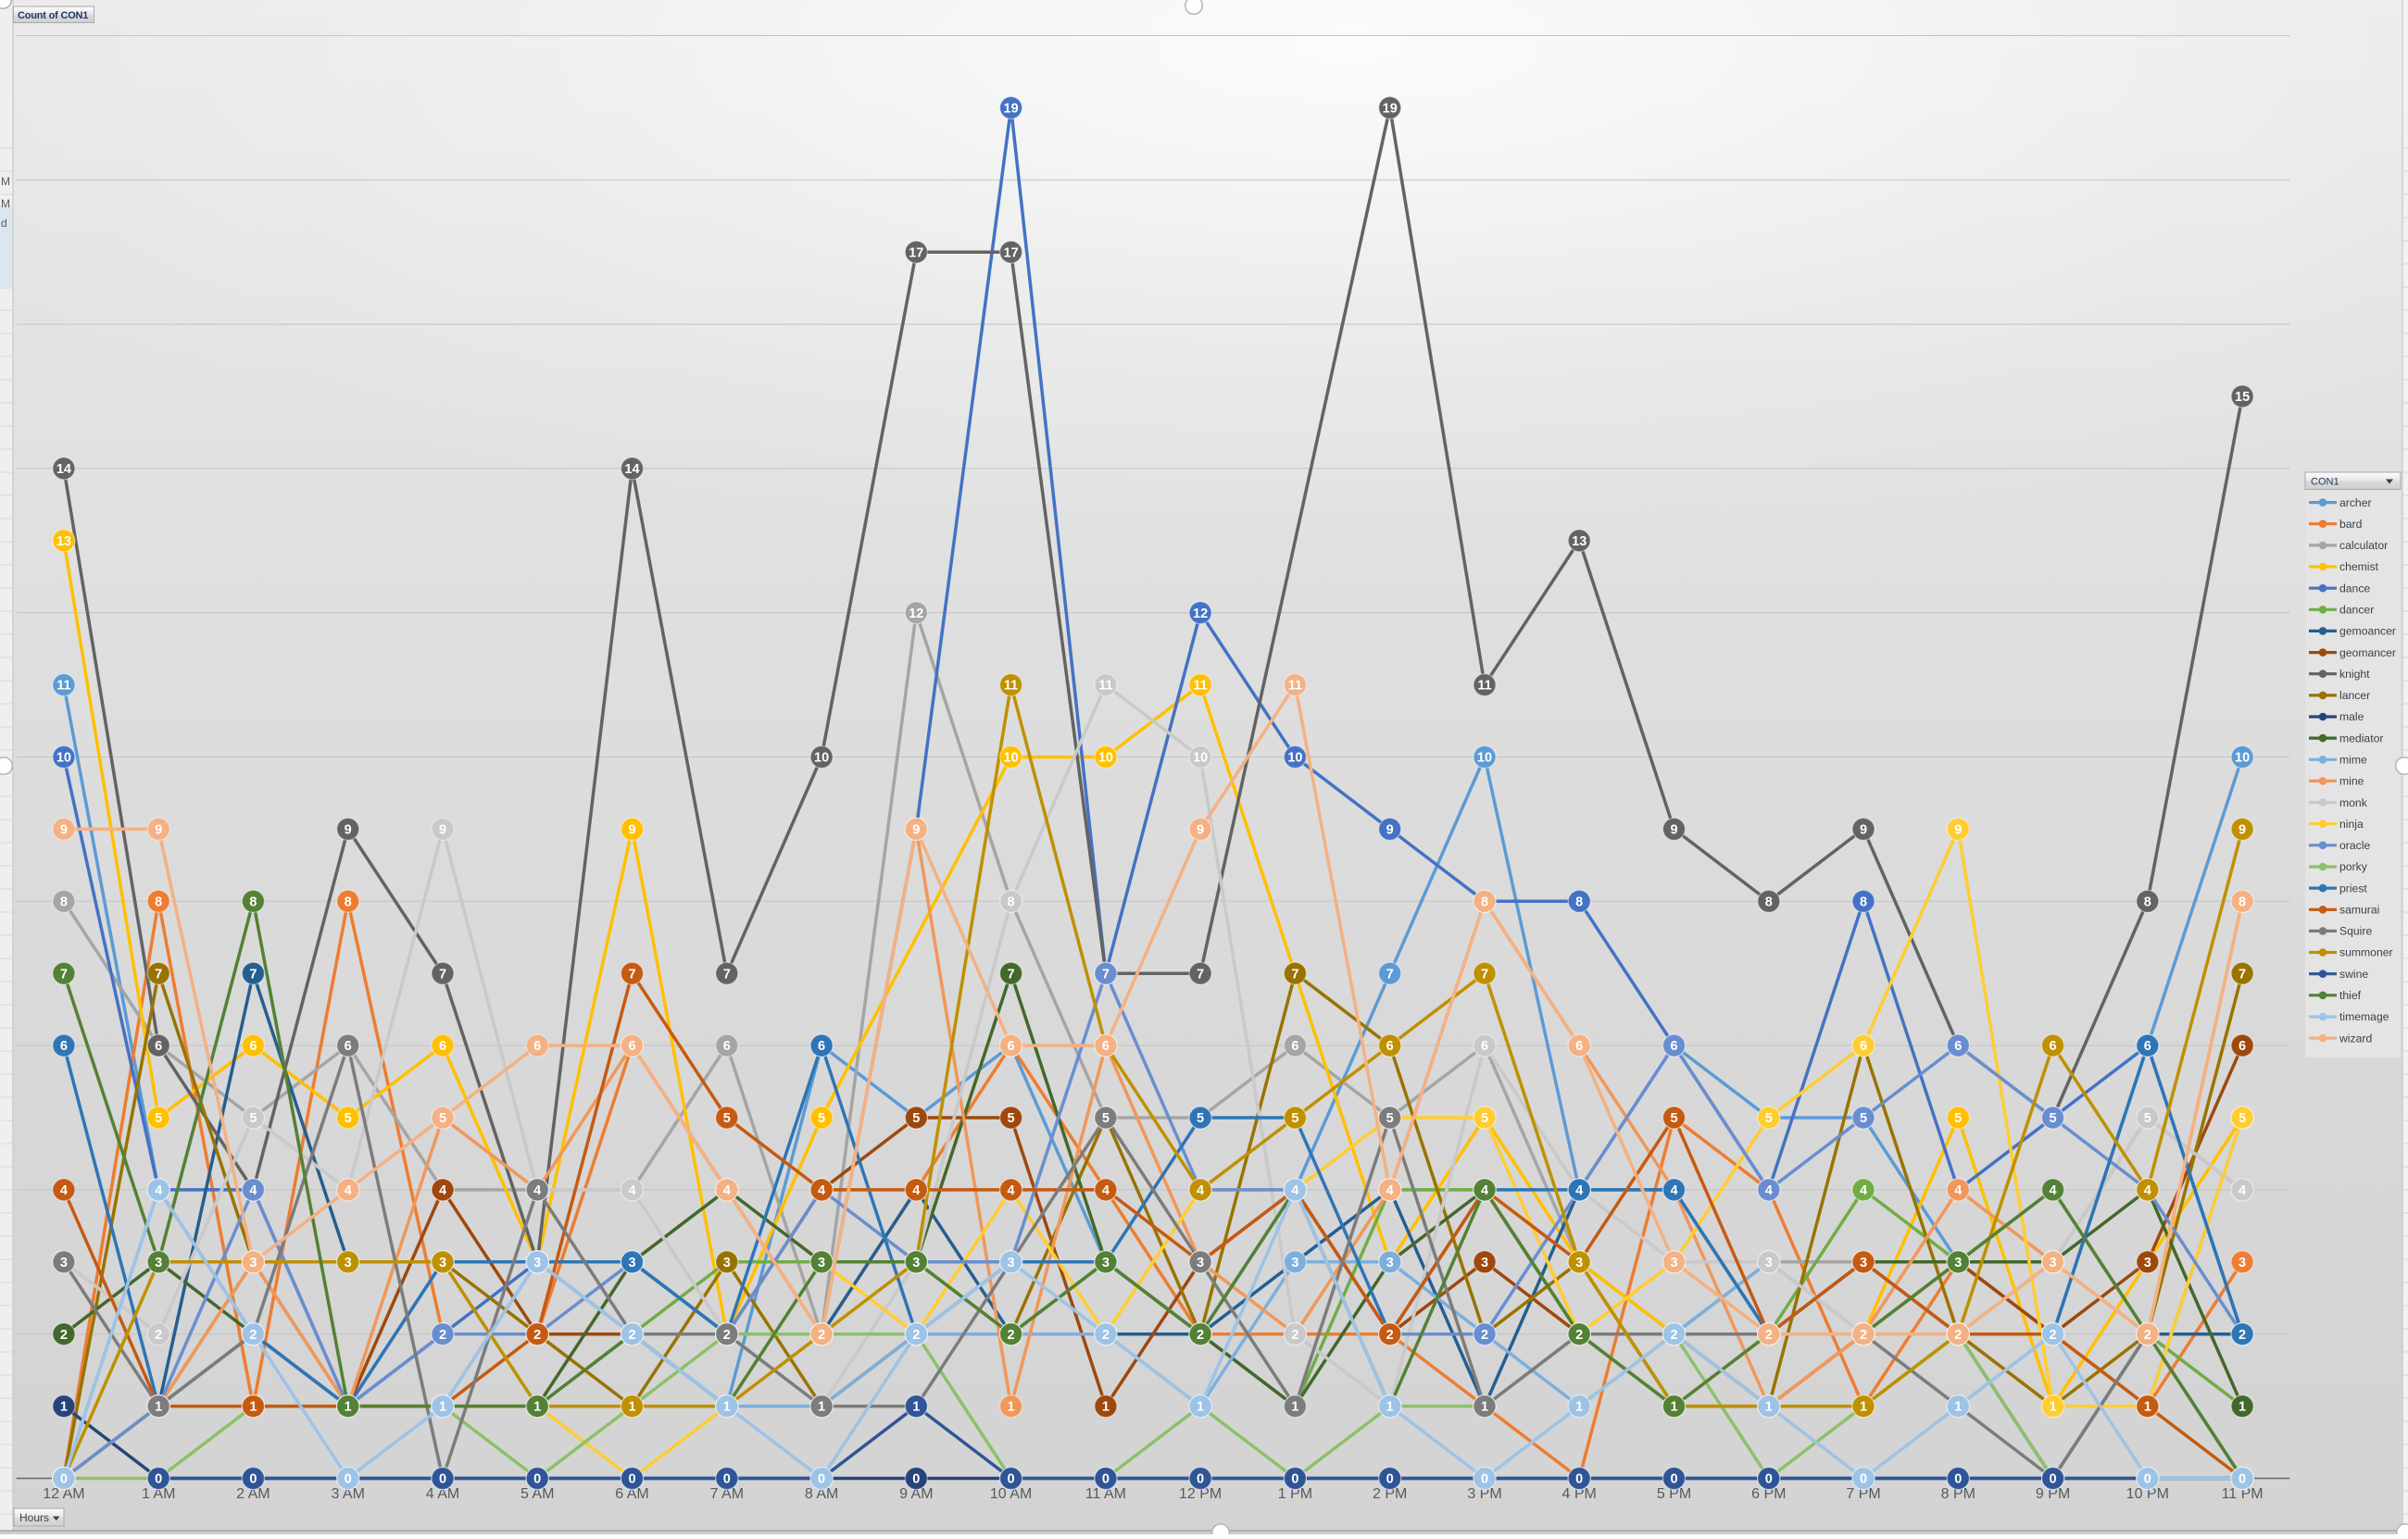  What do you see at coordinates (1958, 1494) in the screenshot?
I see `svg-text: 8 PM` at bounding box center [1958, 1494].